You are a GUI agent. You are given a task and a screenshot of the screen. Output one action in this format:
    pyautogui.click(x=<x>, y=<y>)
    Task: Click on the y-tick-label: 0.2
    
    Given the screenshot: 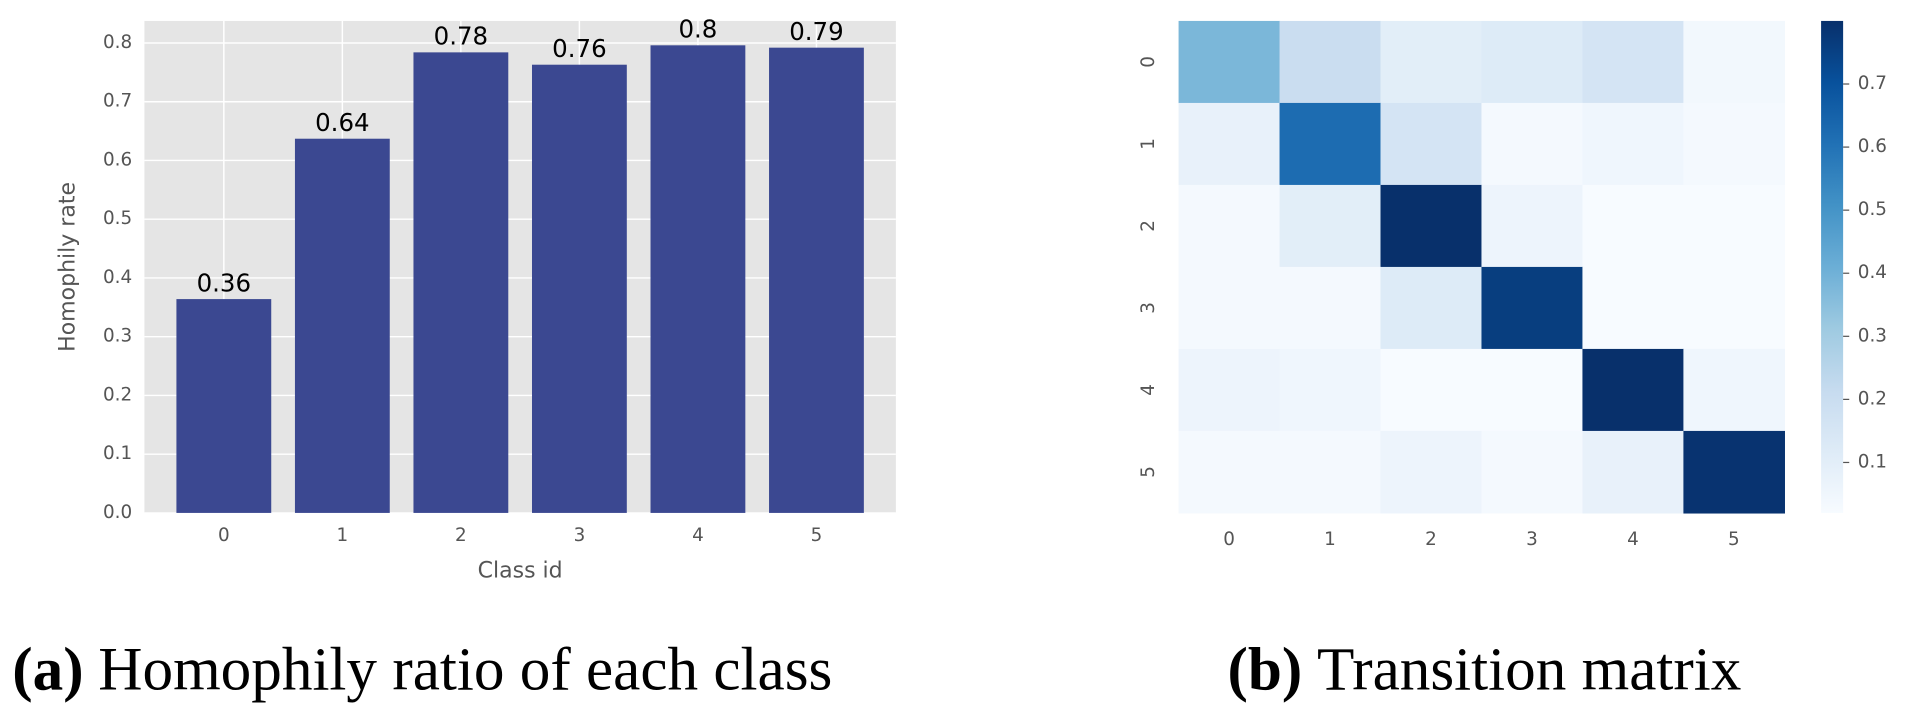 What is the action you would take?
    pyautogui.click(x=117, y=394)
    